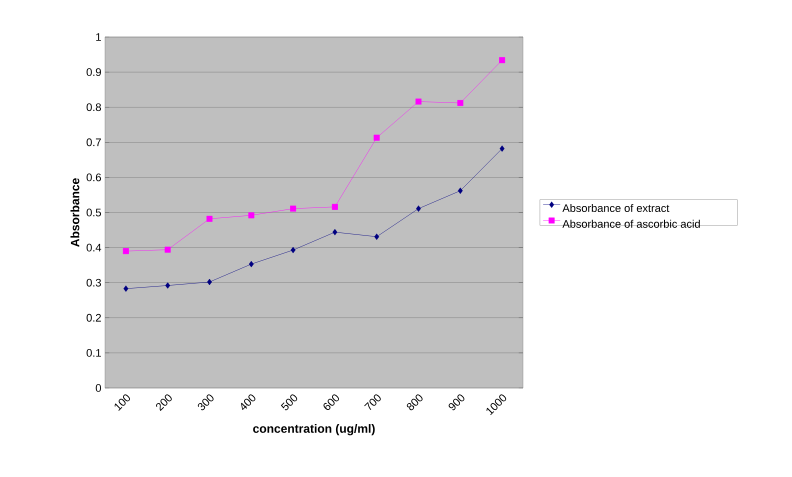 The height and width of the screenshot is (477, 792). Describe the element at coordinates (122, 402) in the screenshot. I see `x-tick-label: 100` at that location.